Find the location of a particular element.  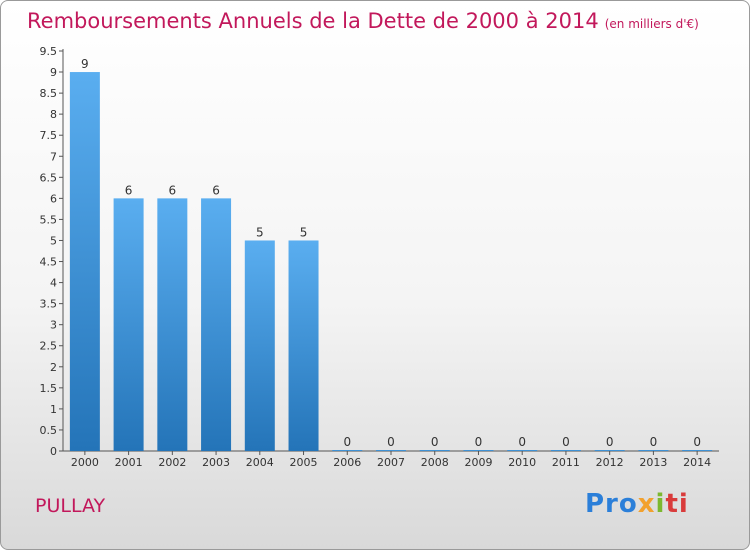

logo-part-2: x is located at coordinates (646, 504).